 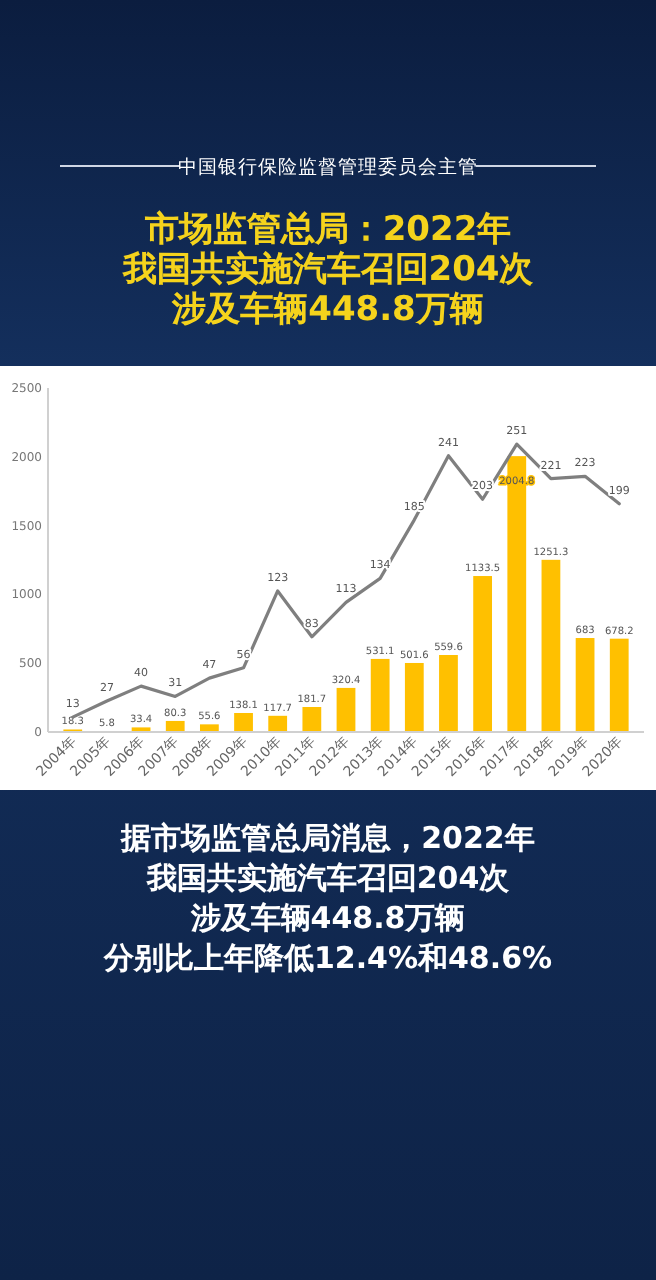 I want to click on text: 我国共实施汽车召回204次, so click(x=328, y=878).